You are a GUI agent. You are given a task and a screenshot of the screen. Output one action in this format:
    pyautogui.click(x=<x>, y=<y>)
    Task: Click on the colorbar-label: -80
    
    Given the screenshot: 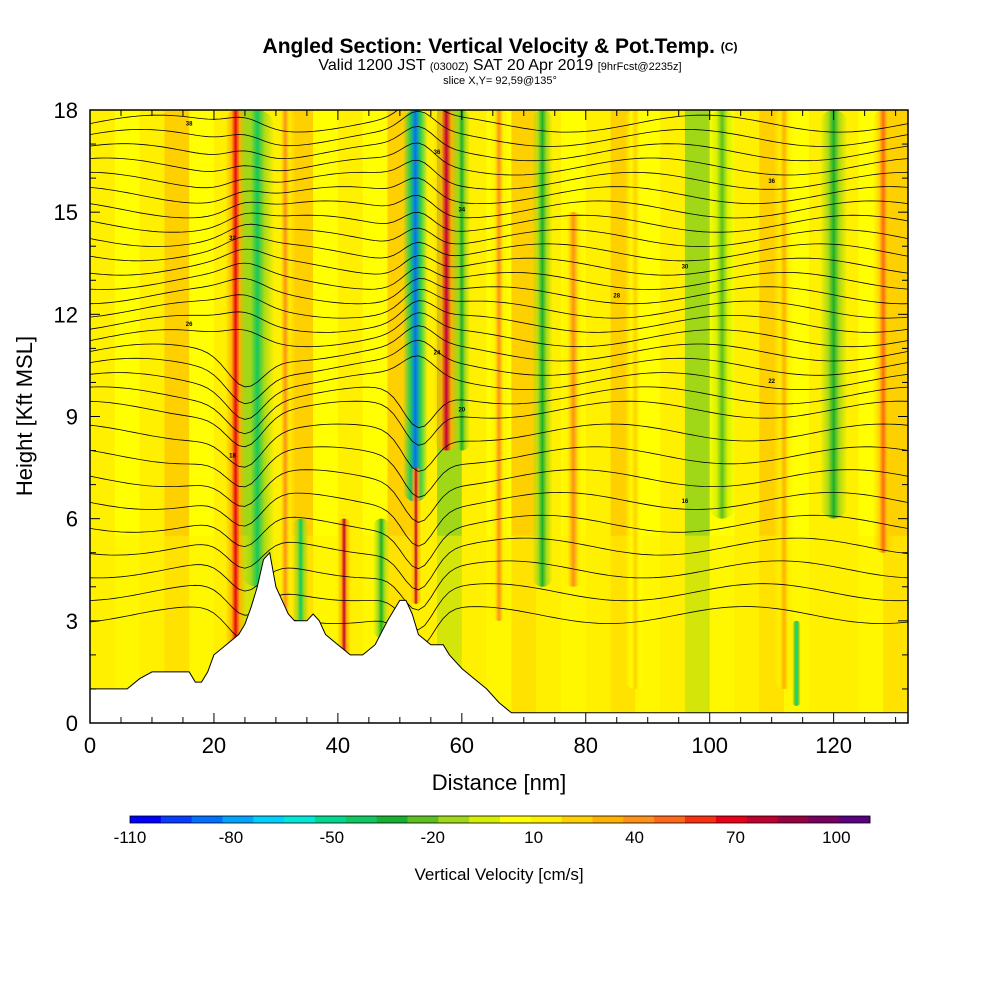 What is the action you would take?
    pyautogui.click(x=231, y=837)
    